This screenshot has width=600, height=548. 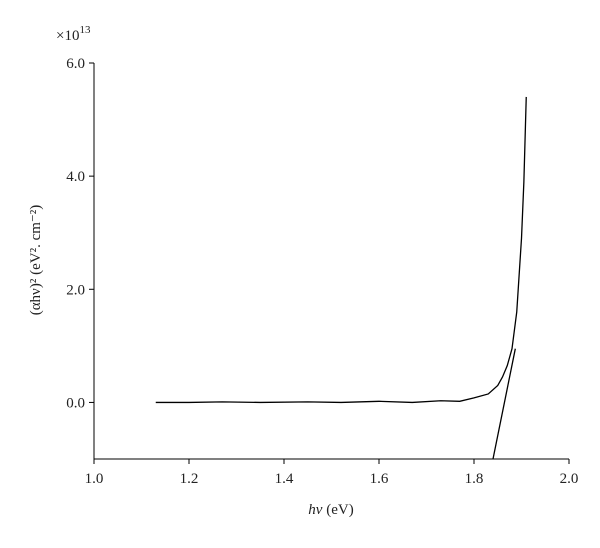 What do you see at coordinates (75, 403) in the screenshot?
I see `y-tick-label: 0.0` at bounding box center [75, 403].